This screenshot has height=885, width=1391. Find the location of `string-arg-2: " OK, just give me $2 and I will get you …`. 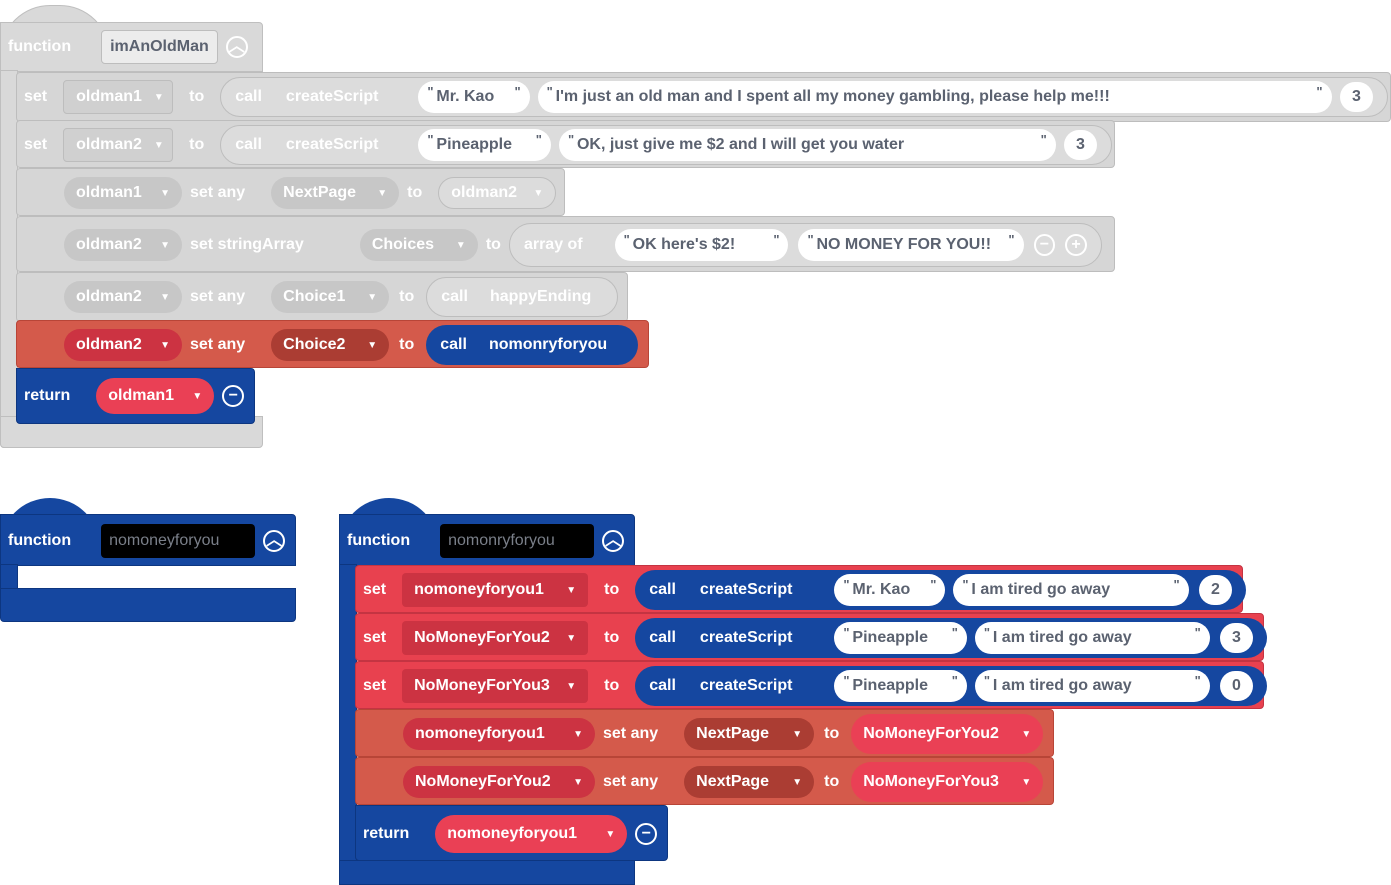

string-arg-2: " OK, just give me $2 and I will get you … is located at coordinates (807, 145).